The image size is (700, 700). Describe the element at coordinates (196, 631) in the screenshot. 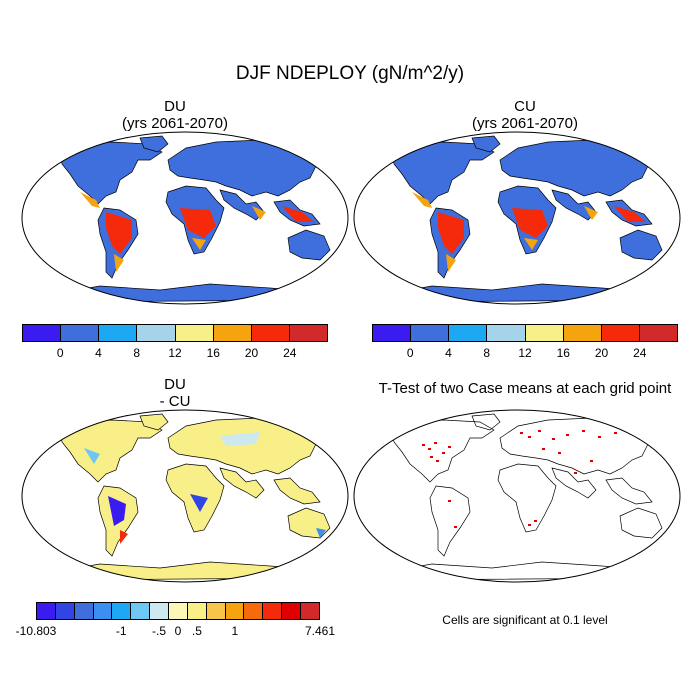

I see `colorbar-tick-label: .5` at that location.